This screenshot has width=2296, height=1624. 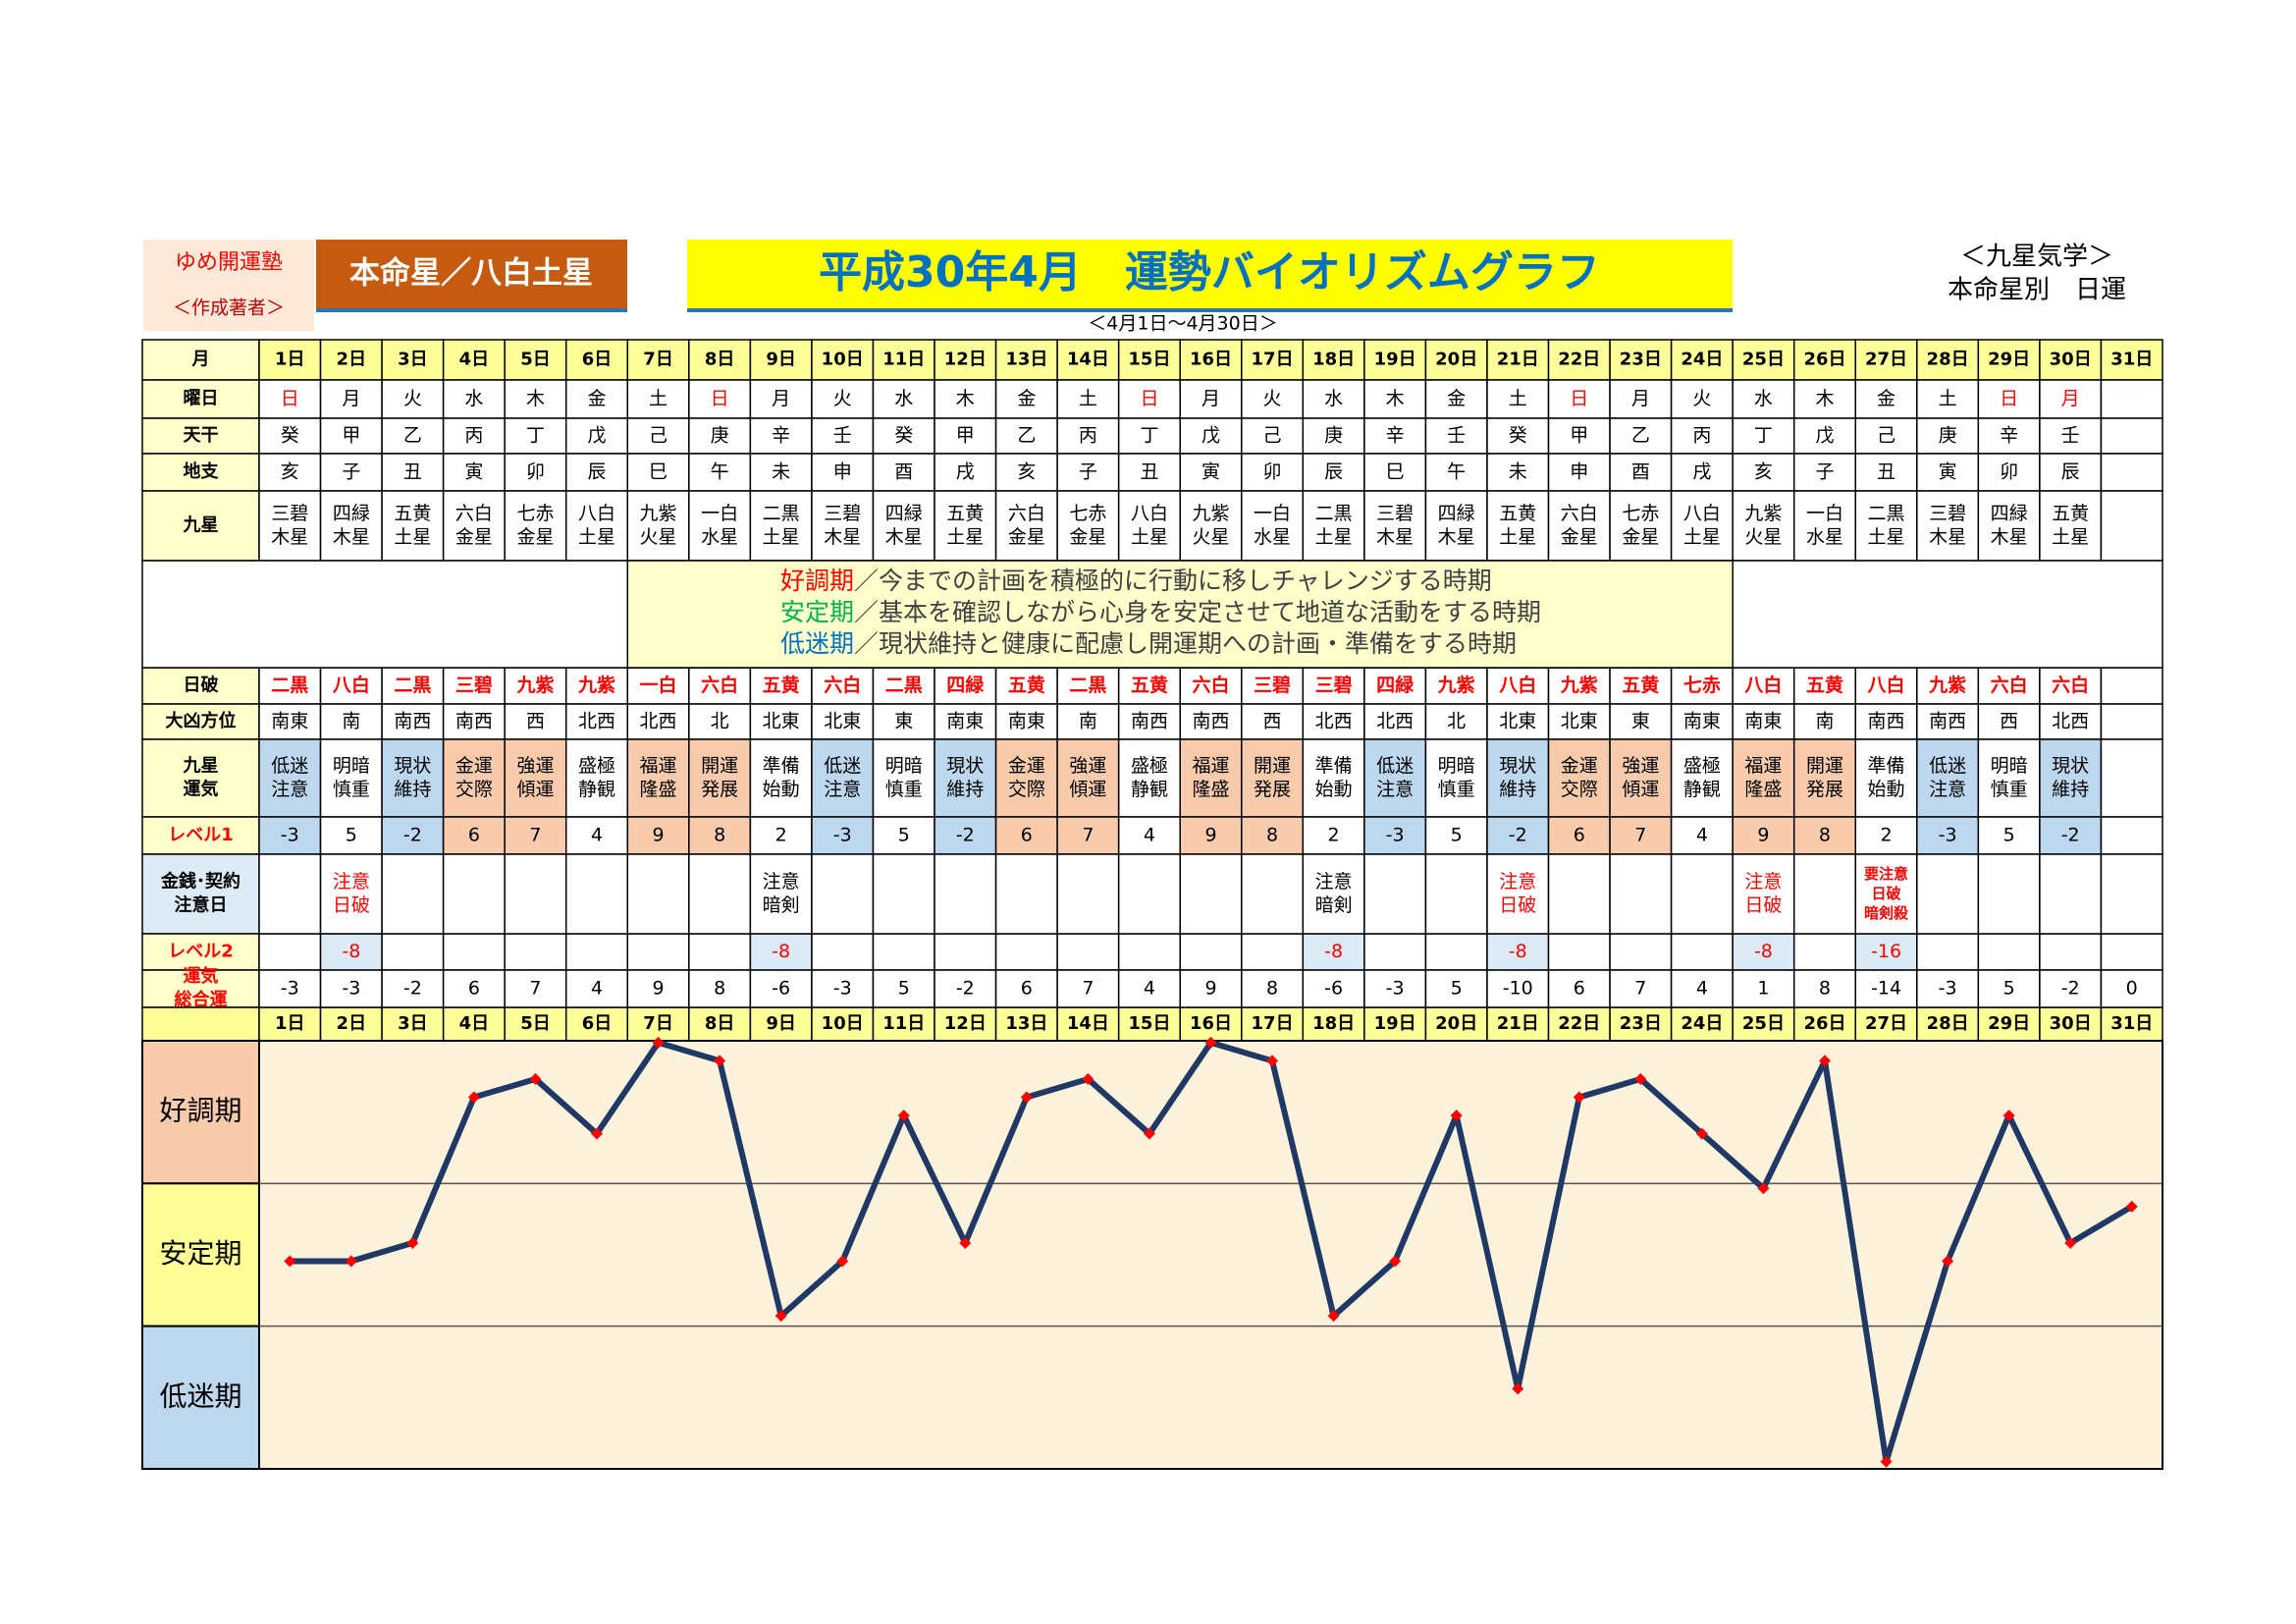 I want to click on stem-text: 壬, so click(x=1456, y=436).